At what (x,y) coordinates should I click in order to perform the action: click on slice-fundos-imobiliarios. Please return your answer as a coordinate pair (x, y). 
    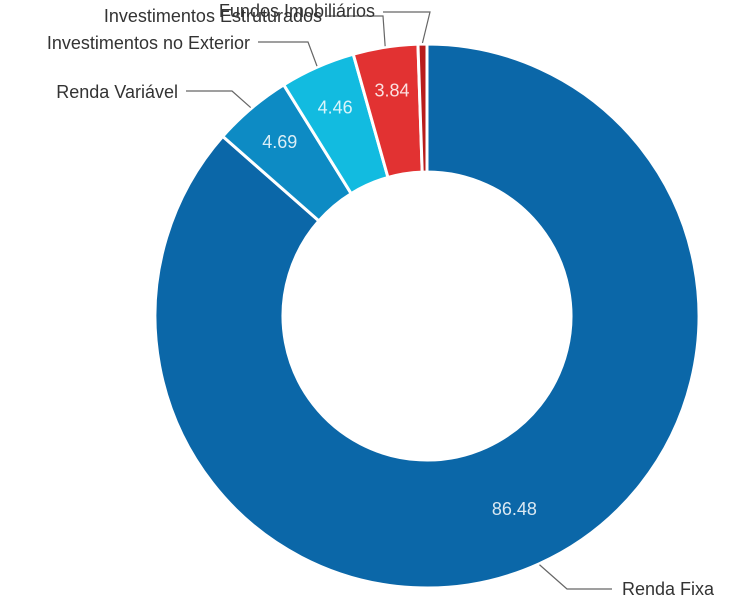
    Looking at the image, I should click on (422, 108).